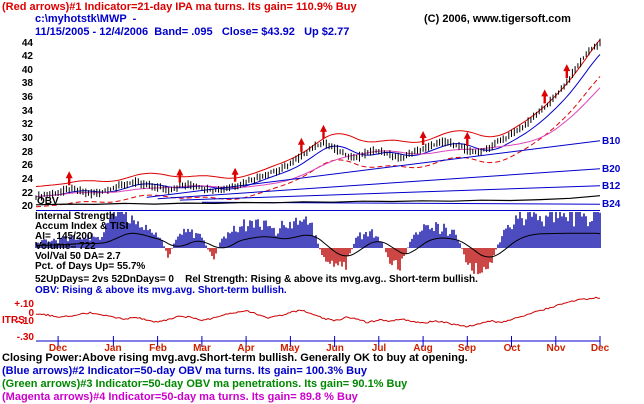 Image resolution: width=644 pixels, height=404 pixels. Describe the element at coordinates (27, 97) in the screenshot. I see `price-ytick-label: 36` at that location.